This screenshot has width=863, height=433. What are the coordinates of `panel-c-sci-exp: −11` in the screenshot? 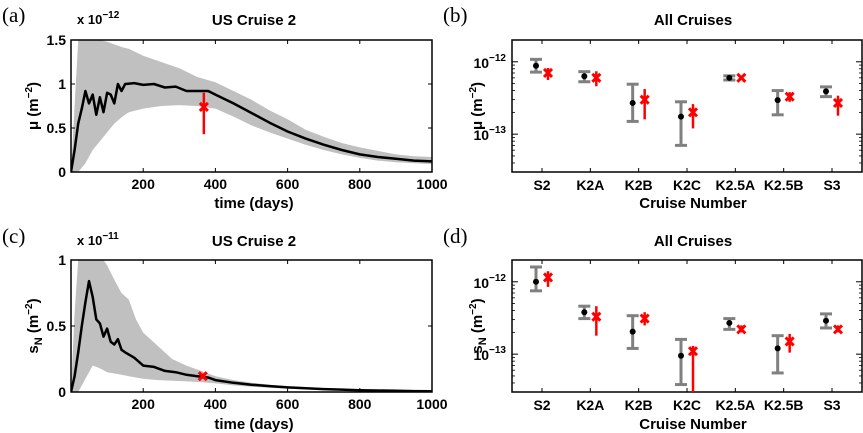 It's located at (110, 236).